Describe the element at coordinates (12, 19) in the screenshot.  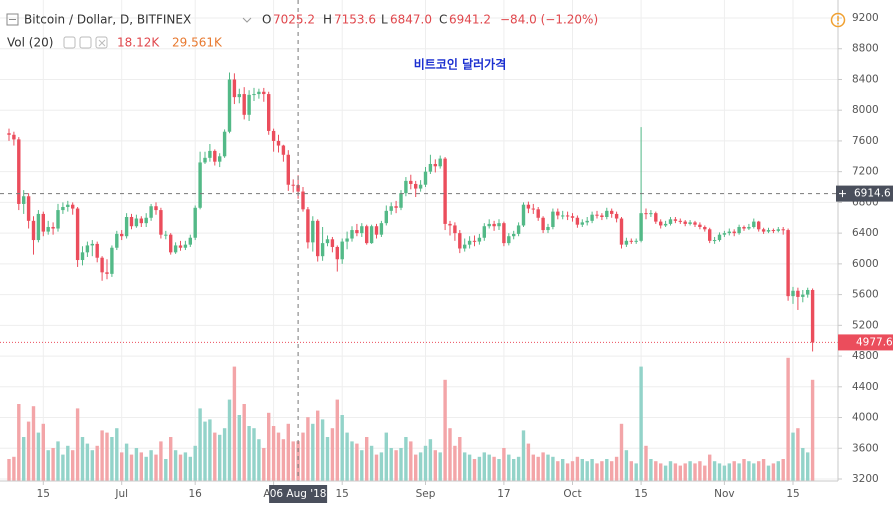
I see `collapse-icon` at that location.